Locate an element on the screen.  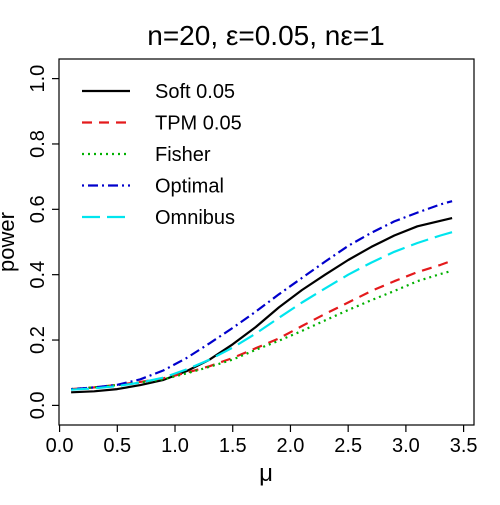
legend-label: Optimal is located at coordinates (189, 187).